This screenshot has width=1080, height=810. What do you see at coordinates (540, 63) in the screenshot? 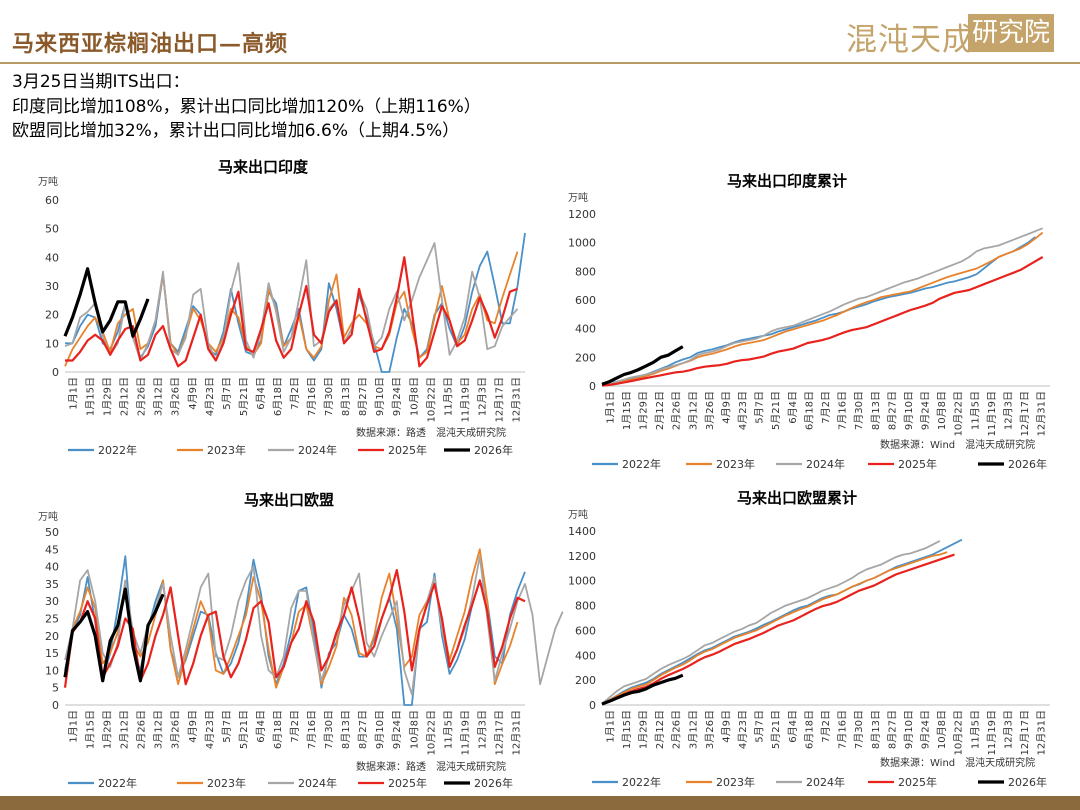
I see `header-divider` at bounding box center [540, 63].